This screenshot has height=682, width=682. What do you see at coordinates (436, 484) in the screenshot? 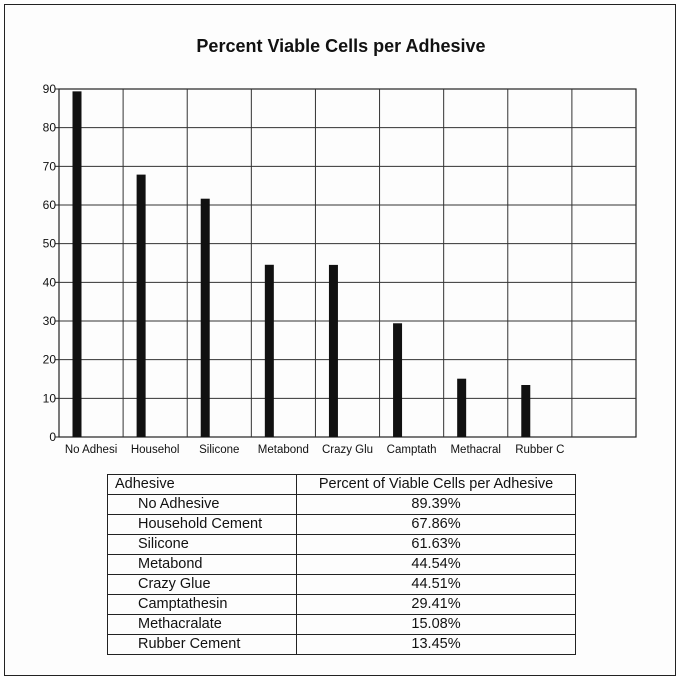
I see `table-header-percent: Percent of Viable Cells per Adhesive` at bounding box center [436, 484].